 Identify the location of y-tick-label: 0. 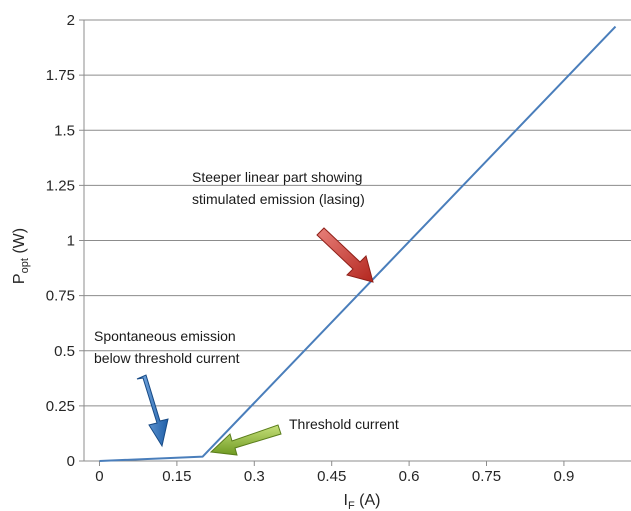
(71, 461).